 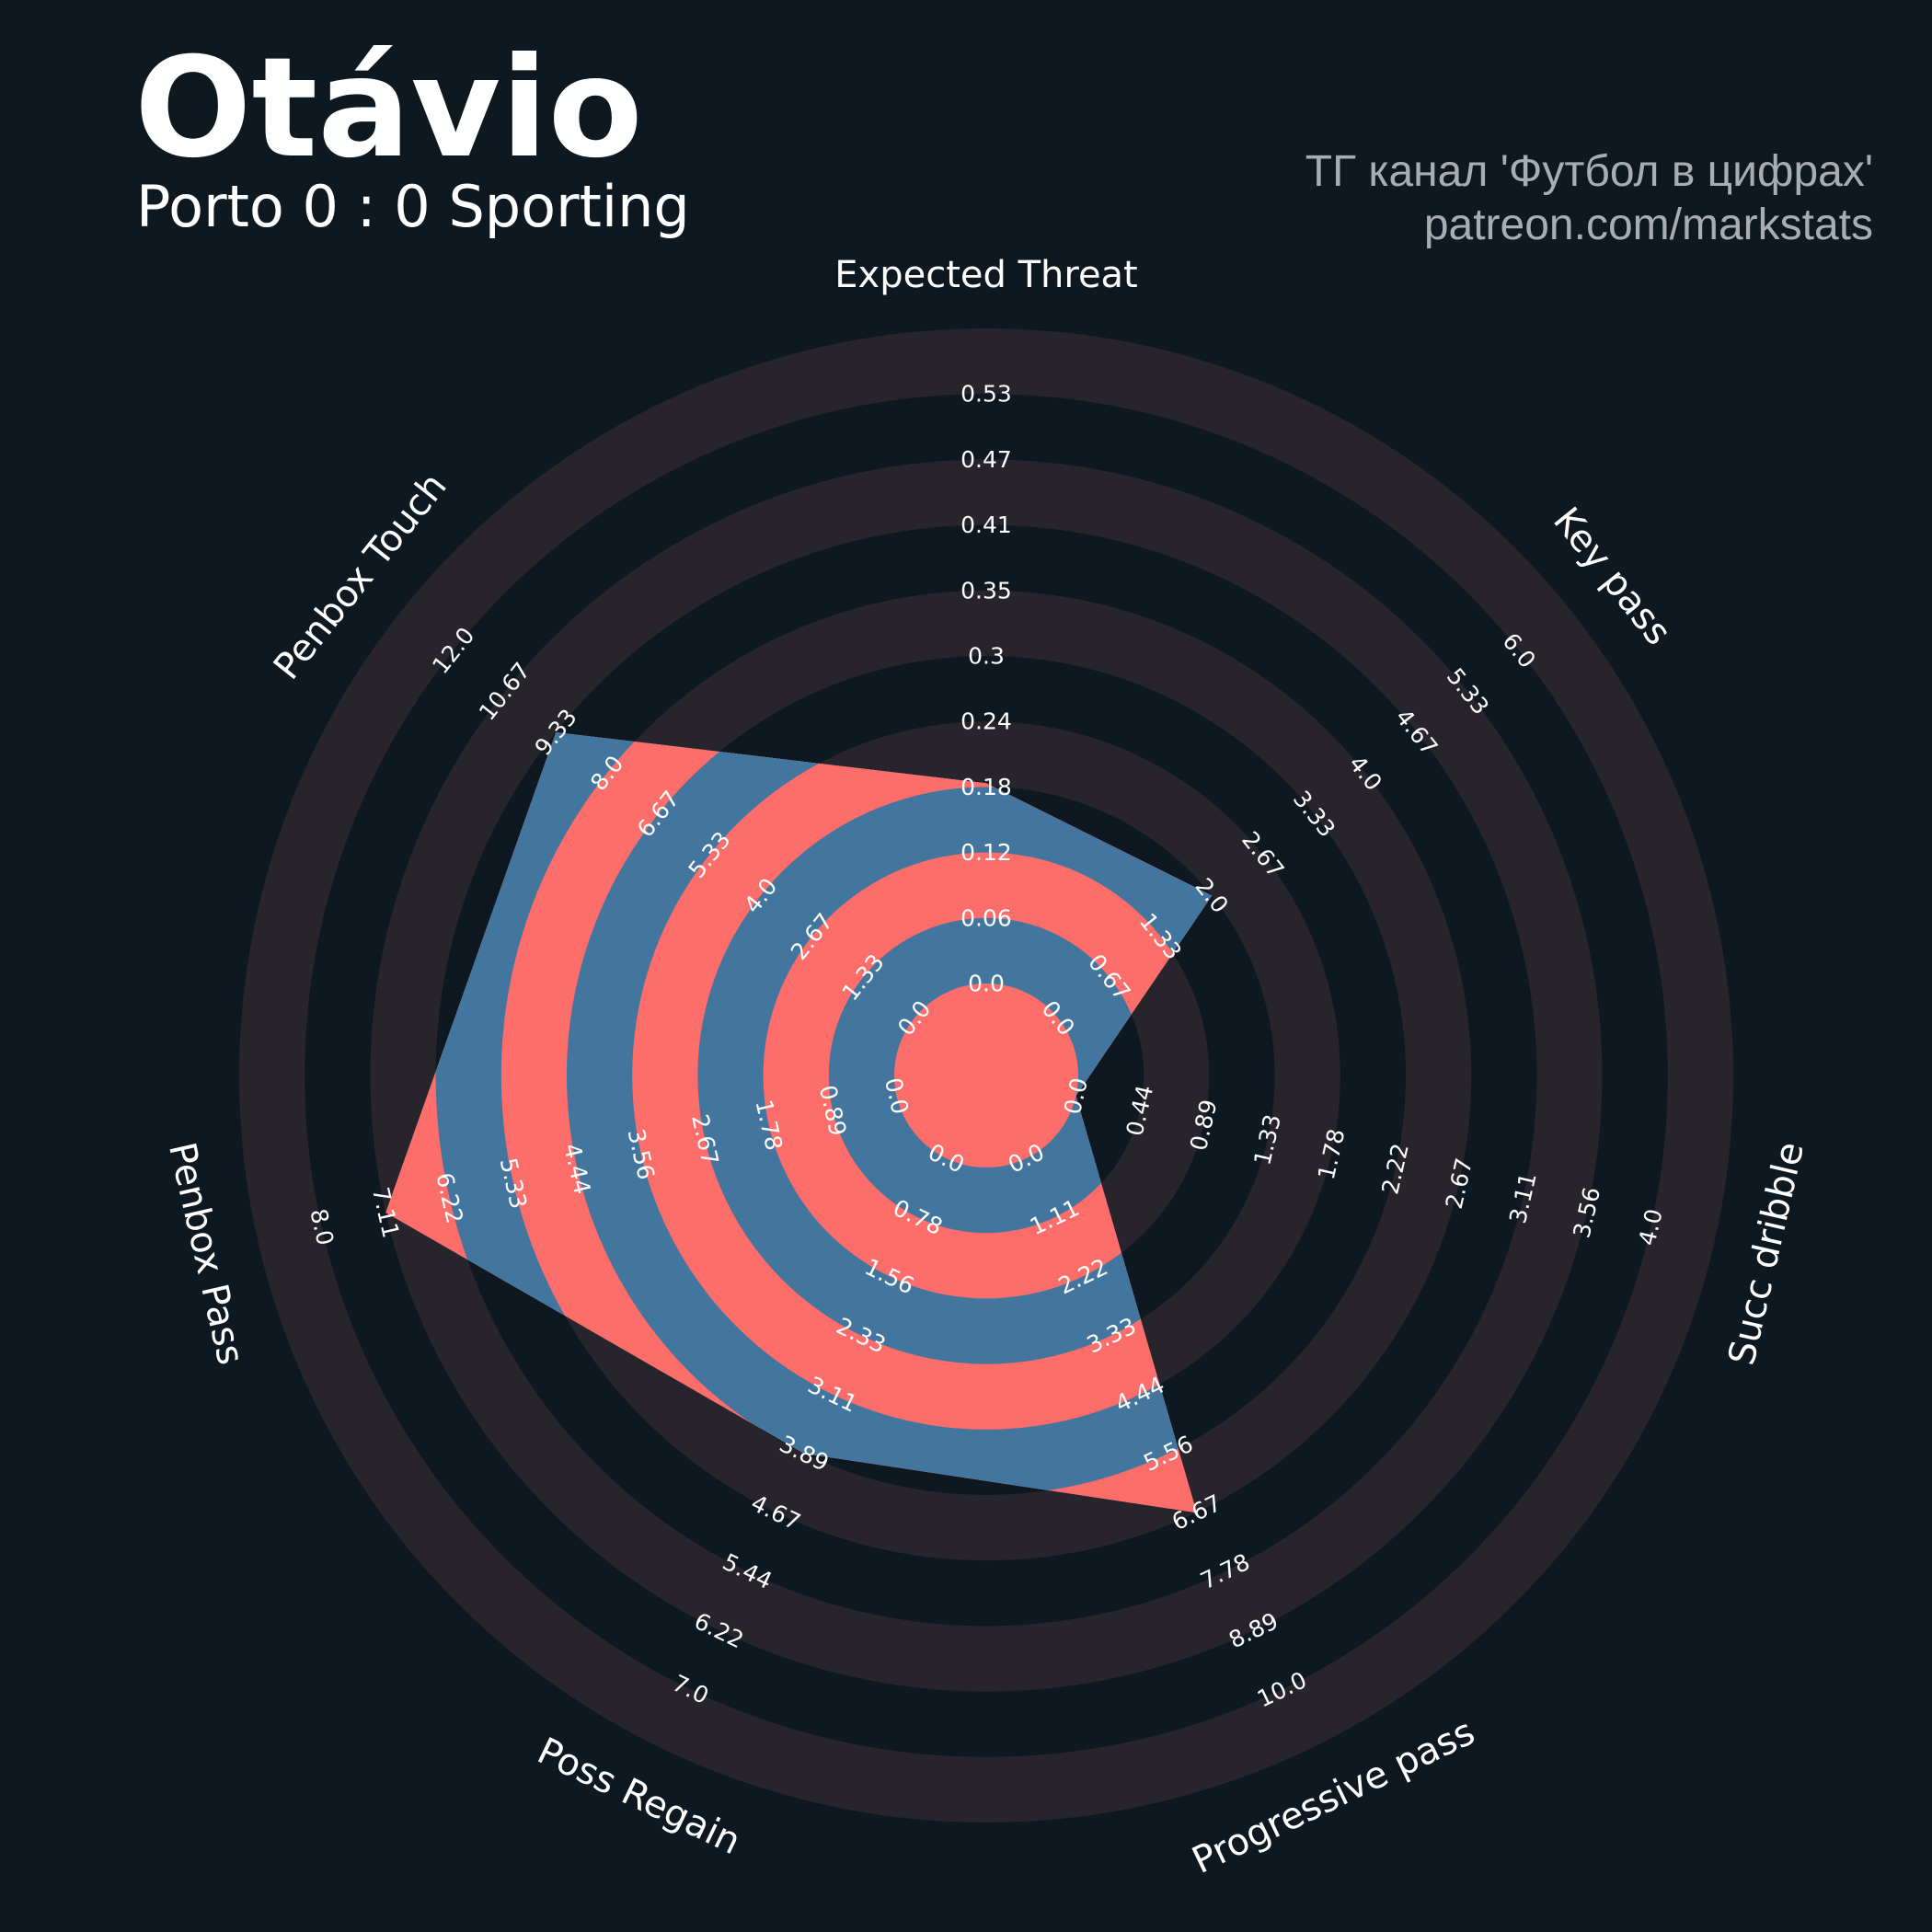 What do you see at coordinates (986, 590) in the screenshot?
I see `tick-label: 0.35` at bounding box center [986, 590].